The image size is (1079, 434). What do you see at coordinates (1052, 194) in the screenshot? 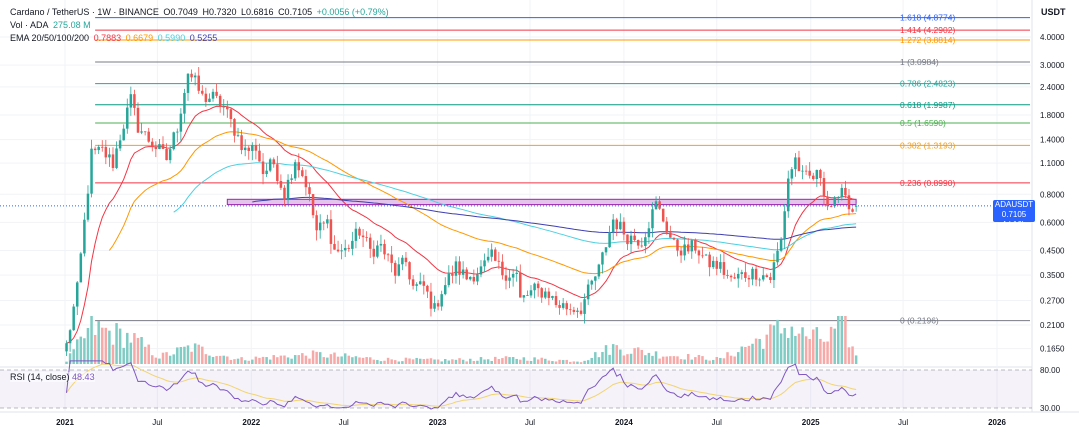
I see `price-tick-label: 0.8000` at bounding box center [1052, 194].